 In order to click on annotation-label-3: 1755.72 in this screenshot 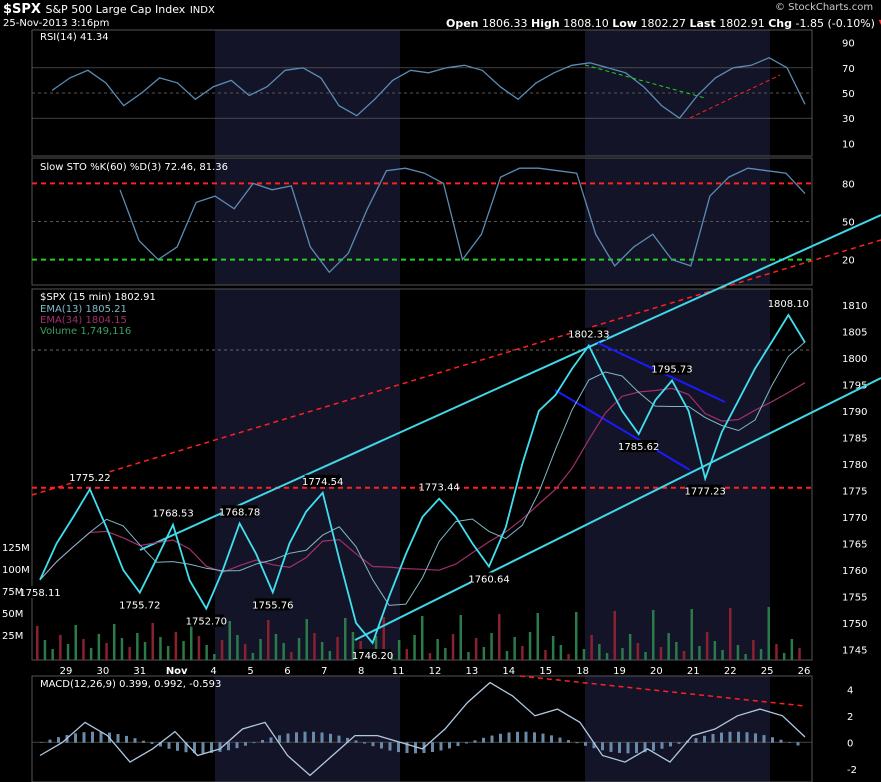, I will do `click(139, 606)`.